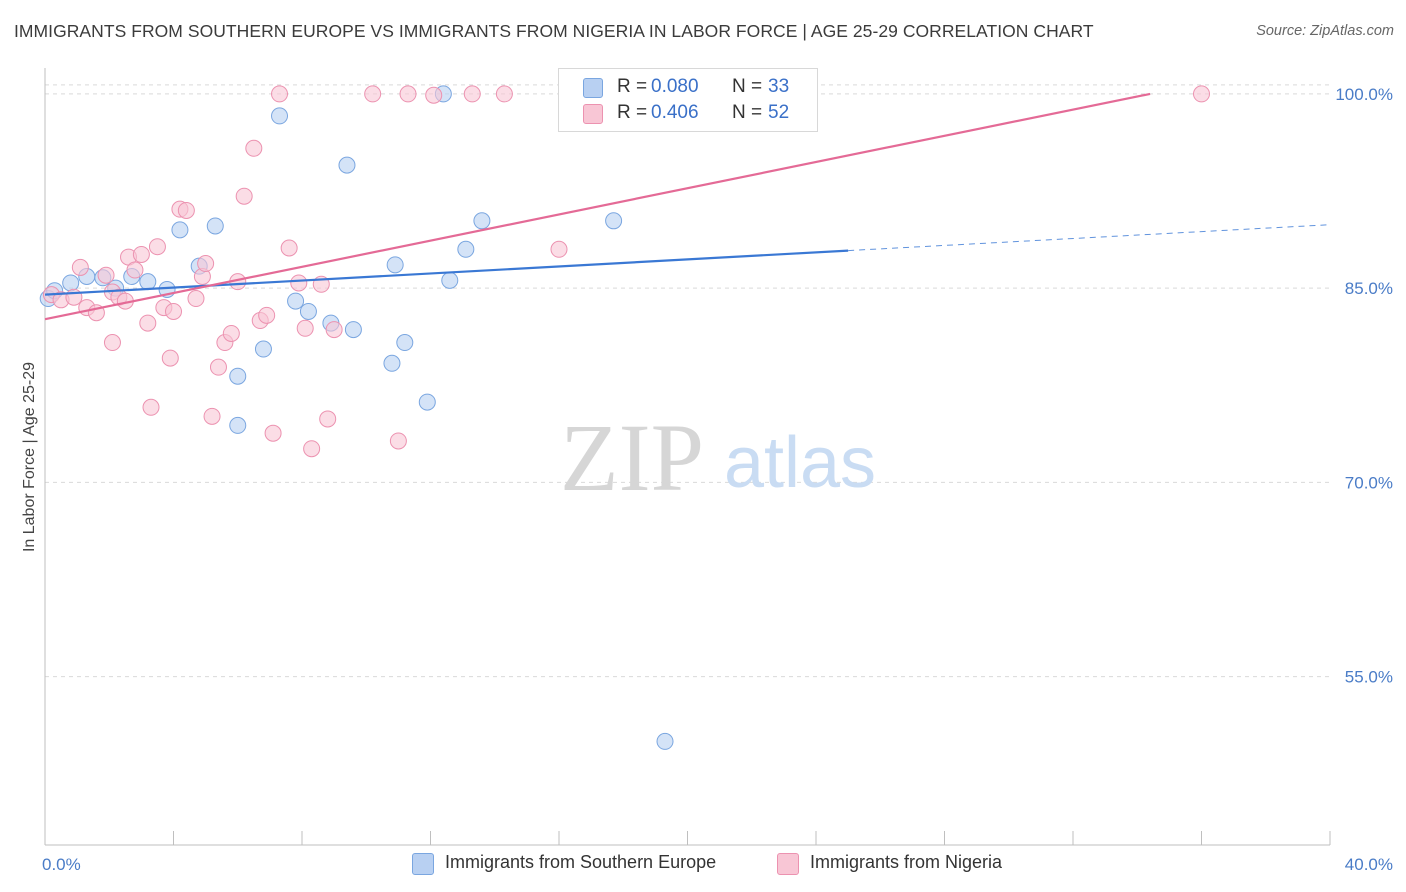  I want to click on watermark: ZIP atlas, so click(718, 457).